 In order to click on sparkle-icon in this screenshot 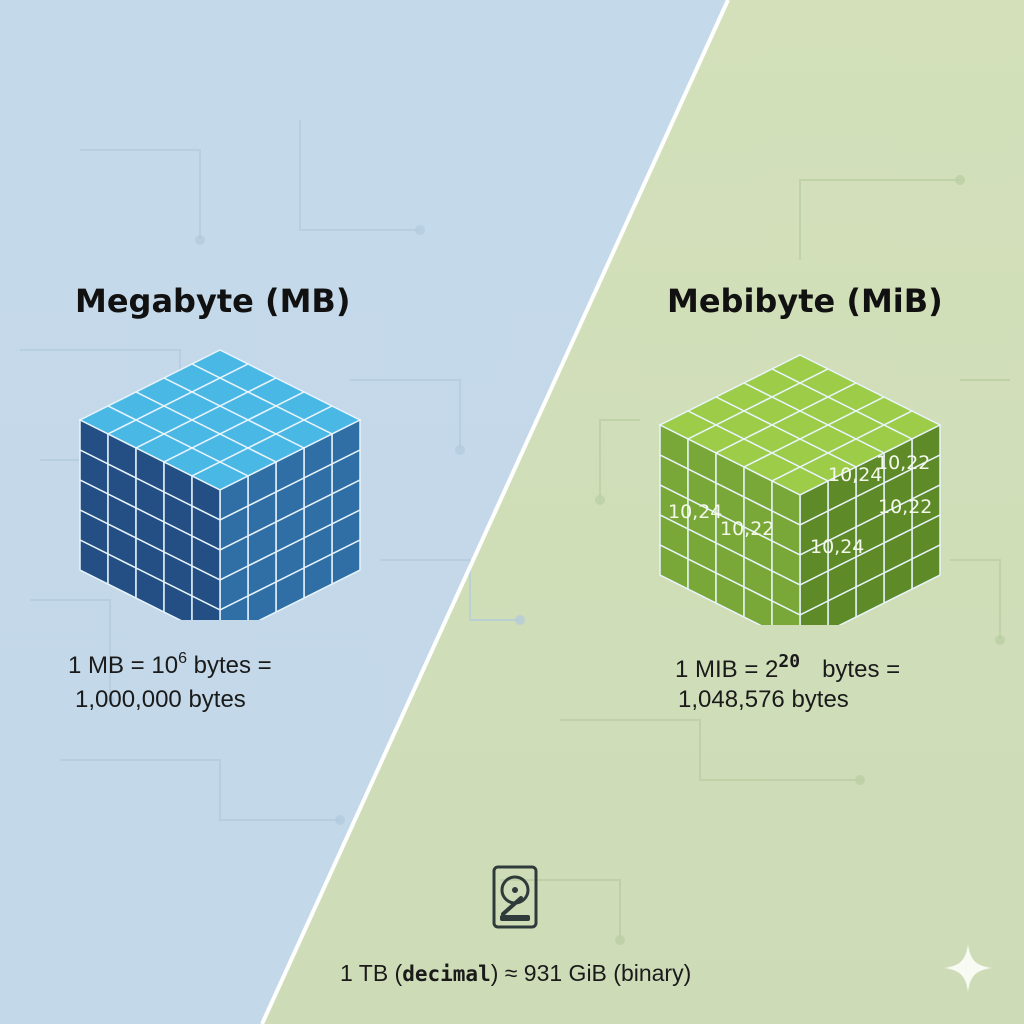, I will do `click(968, 968)`.